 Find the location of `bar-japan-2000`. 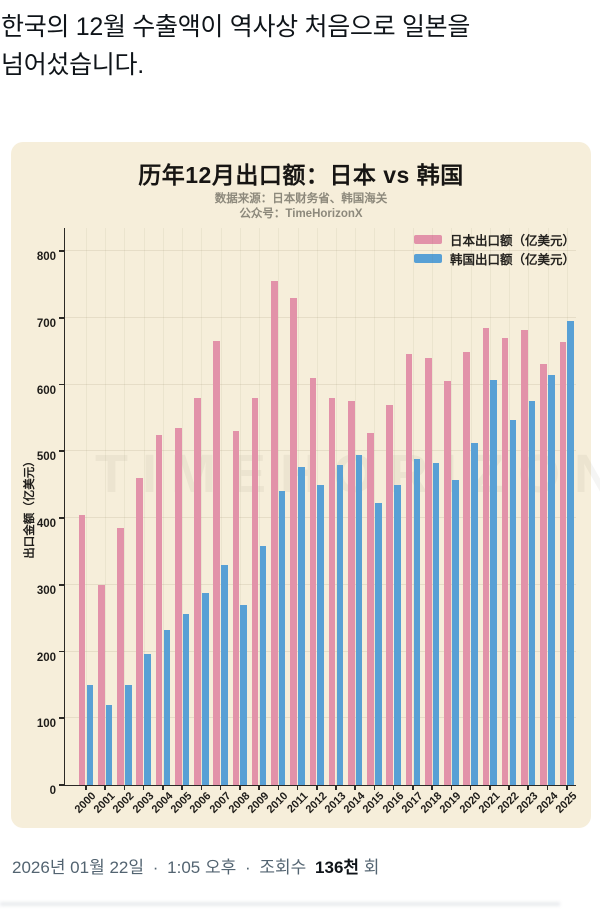

bar-japan-2000 is located at coordinates (82, 649).